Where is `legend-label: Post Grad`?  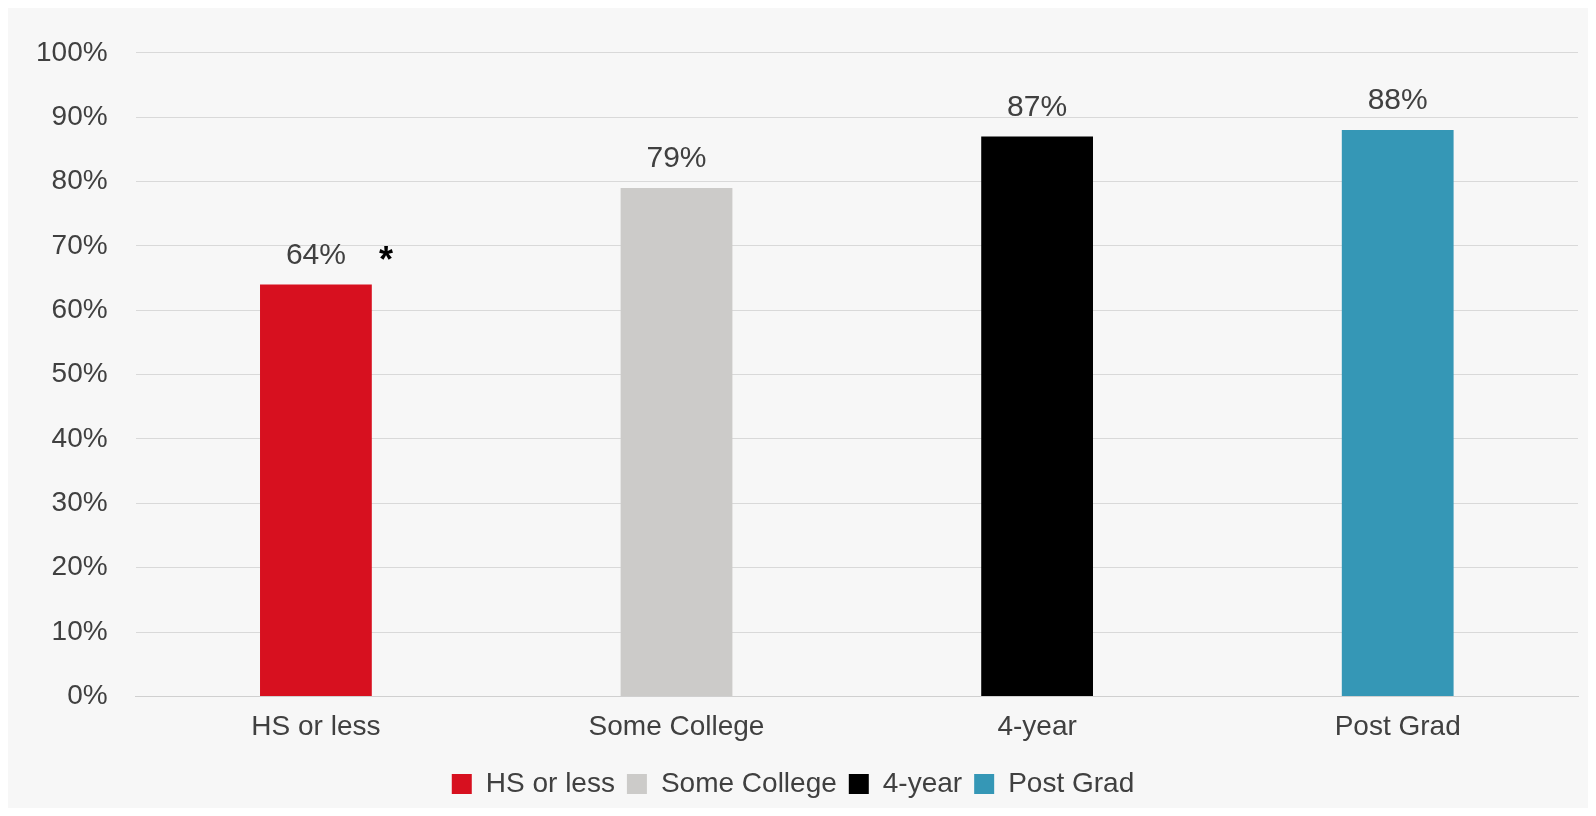 legend-label: Post Grad is located at coordinates (1071, 782).